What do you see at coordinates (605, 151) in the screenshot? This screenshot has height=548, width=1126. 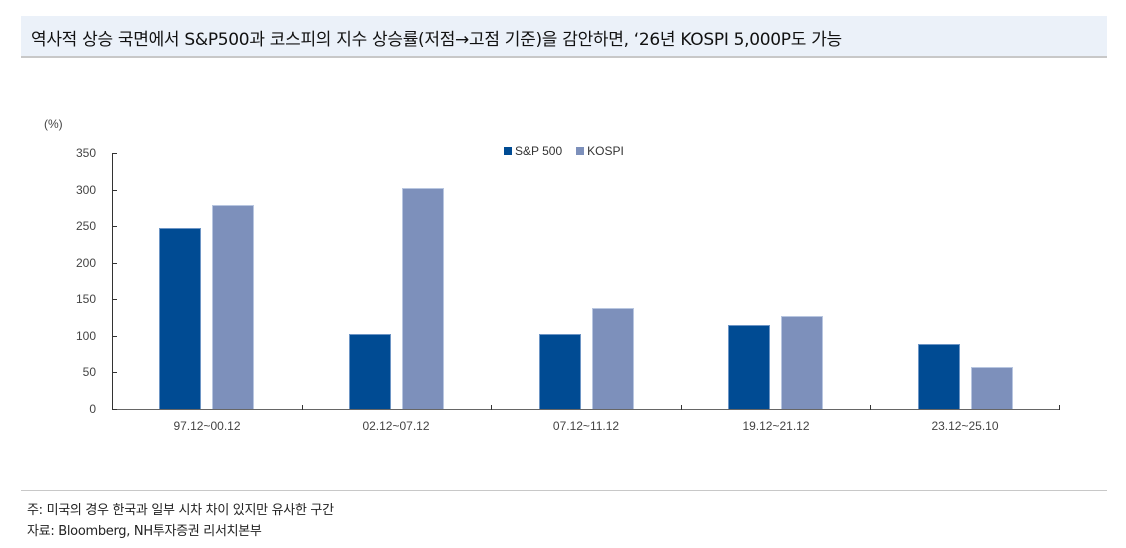 I see `legend-label-kospi: KOSPI` at bounding box center [605, 151].